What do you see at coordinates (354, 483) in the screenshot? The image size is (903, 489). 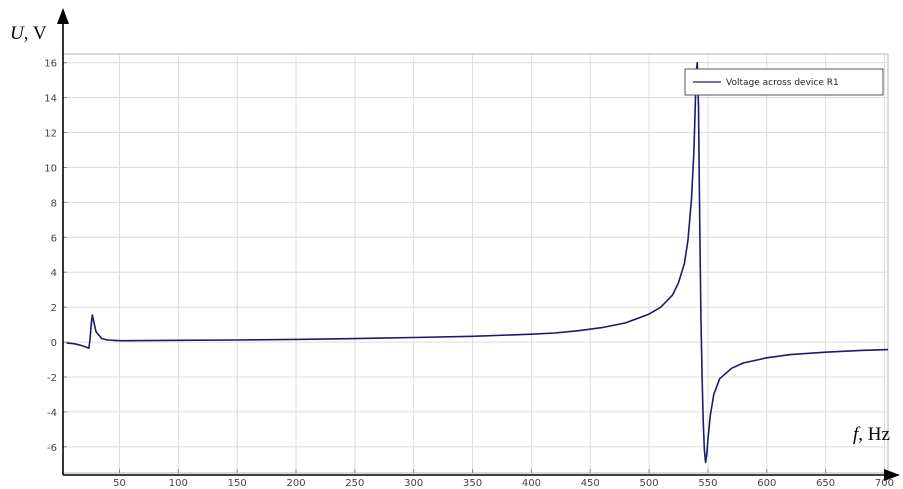 I see `x-tick-label: 250` at bounding box center [354, 483].